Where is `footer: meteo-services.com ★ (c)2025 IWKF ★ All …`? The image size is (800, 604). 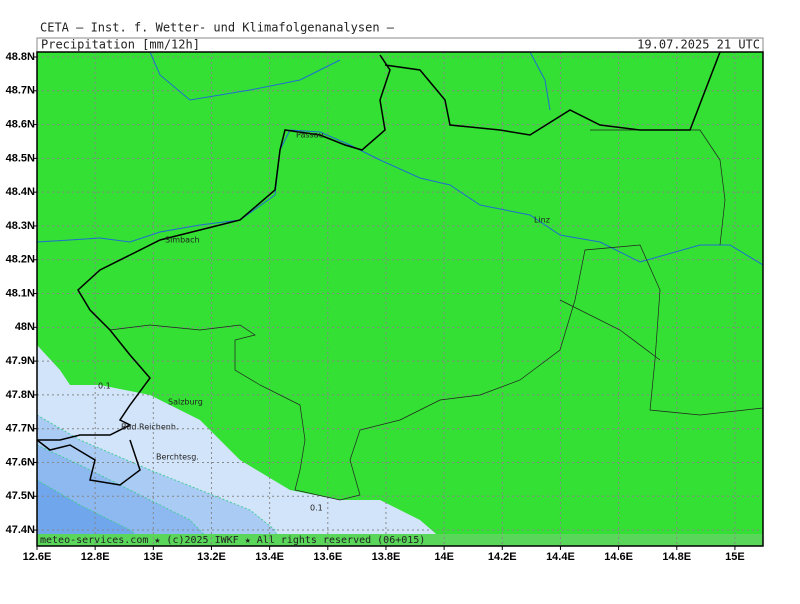 footer: meteo-services.com ★ (c)2025 IWKF ★ All … is located at coordinates (232, 540).